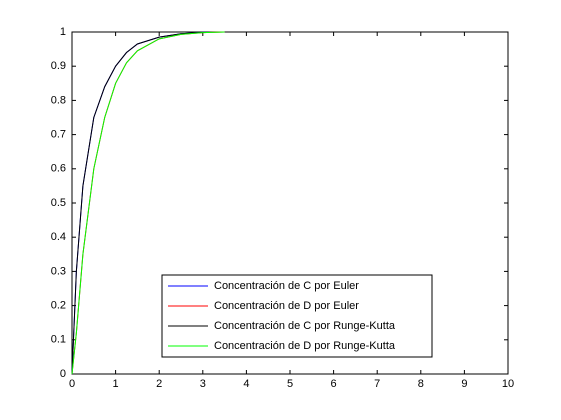 This screenshot has height=420, width=561. What do you see at coordinates (203, 384) in the screenshot?
I see `x-tick-label: 3` at bounding box center [203, 384].